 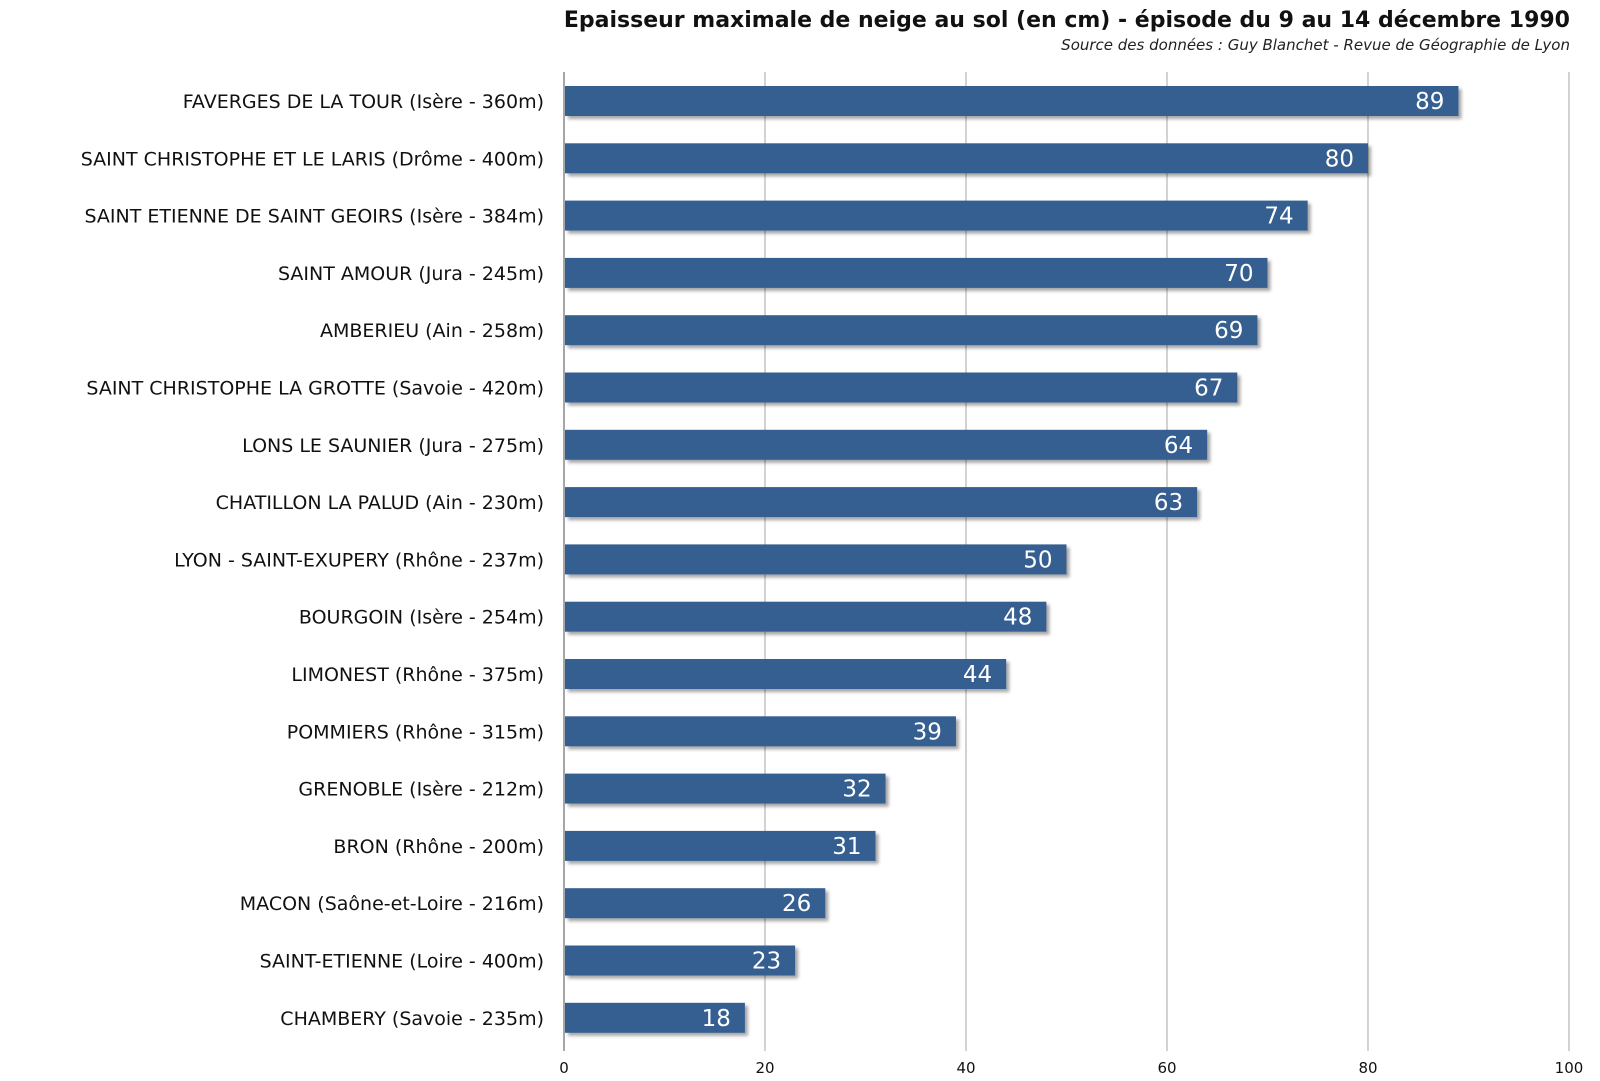 I want to click on x-tick-label: 40, so click(x=965, y=1068).